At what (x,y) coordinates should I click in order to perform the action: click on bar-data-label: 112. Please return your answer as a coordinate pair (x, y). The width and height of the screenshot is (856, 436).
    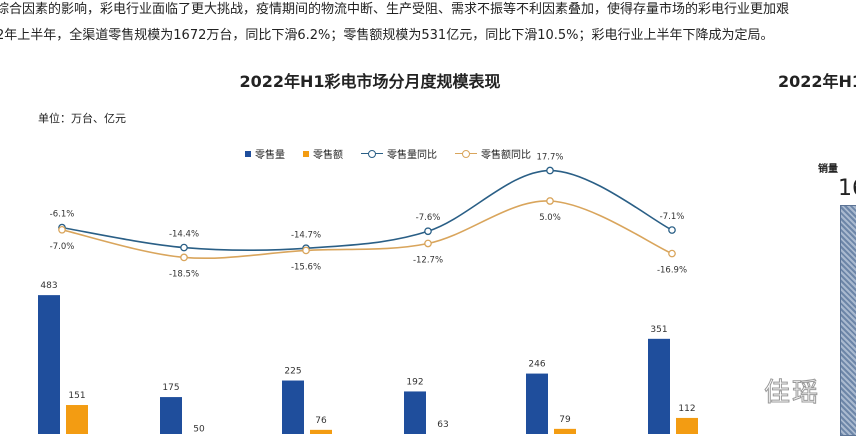
    Looking at the image, I should click on (686, 409).